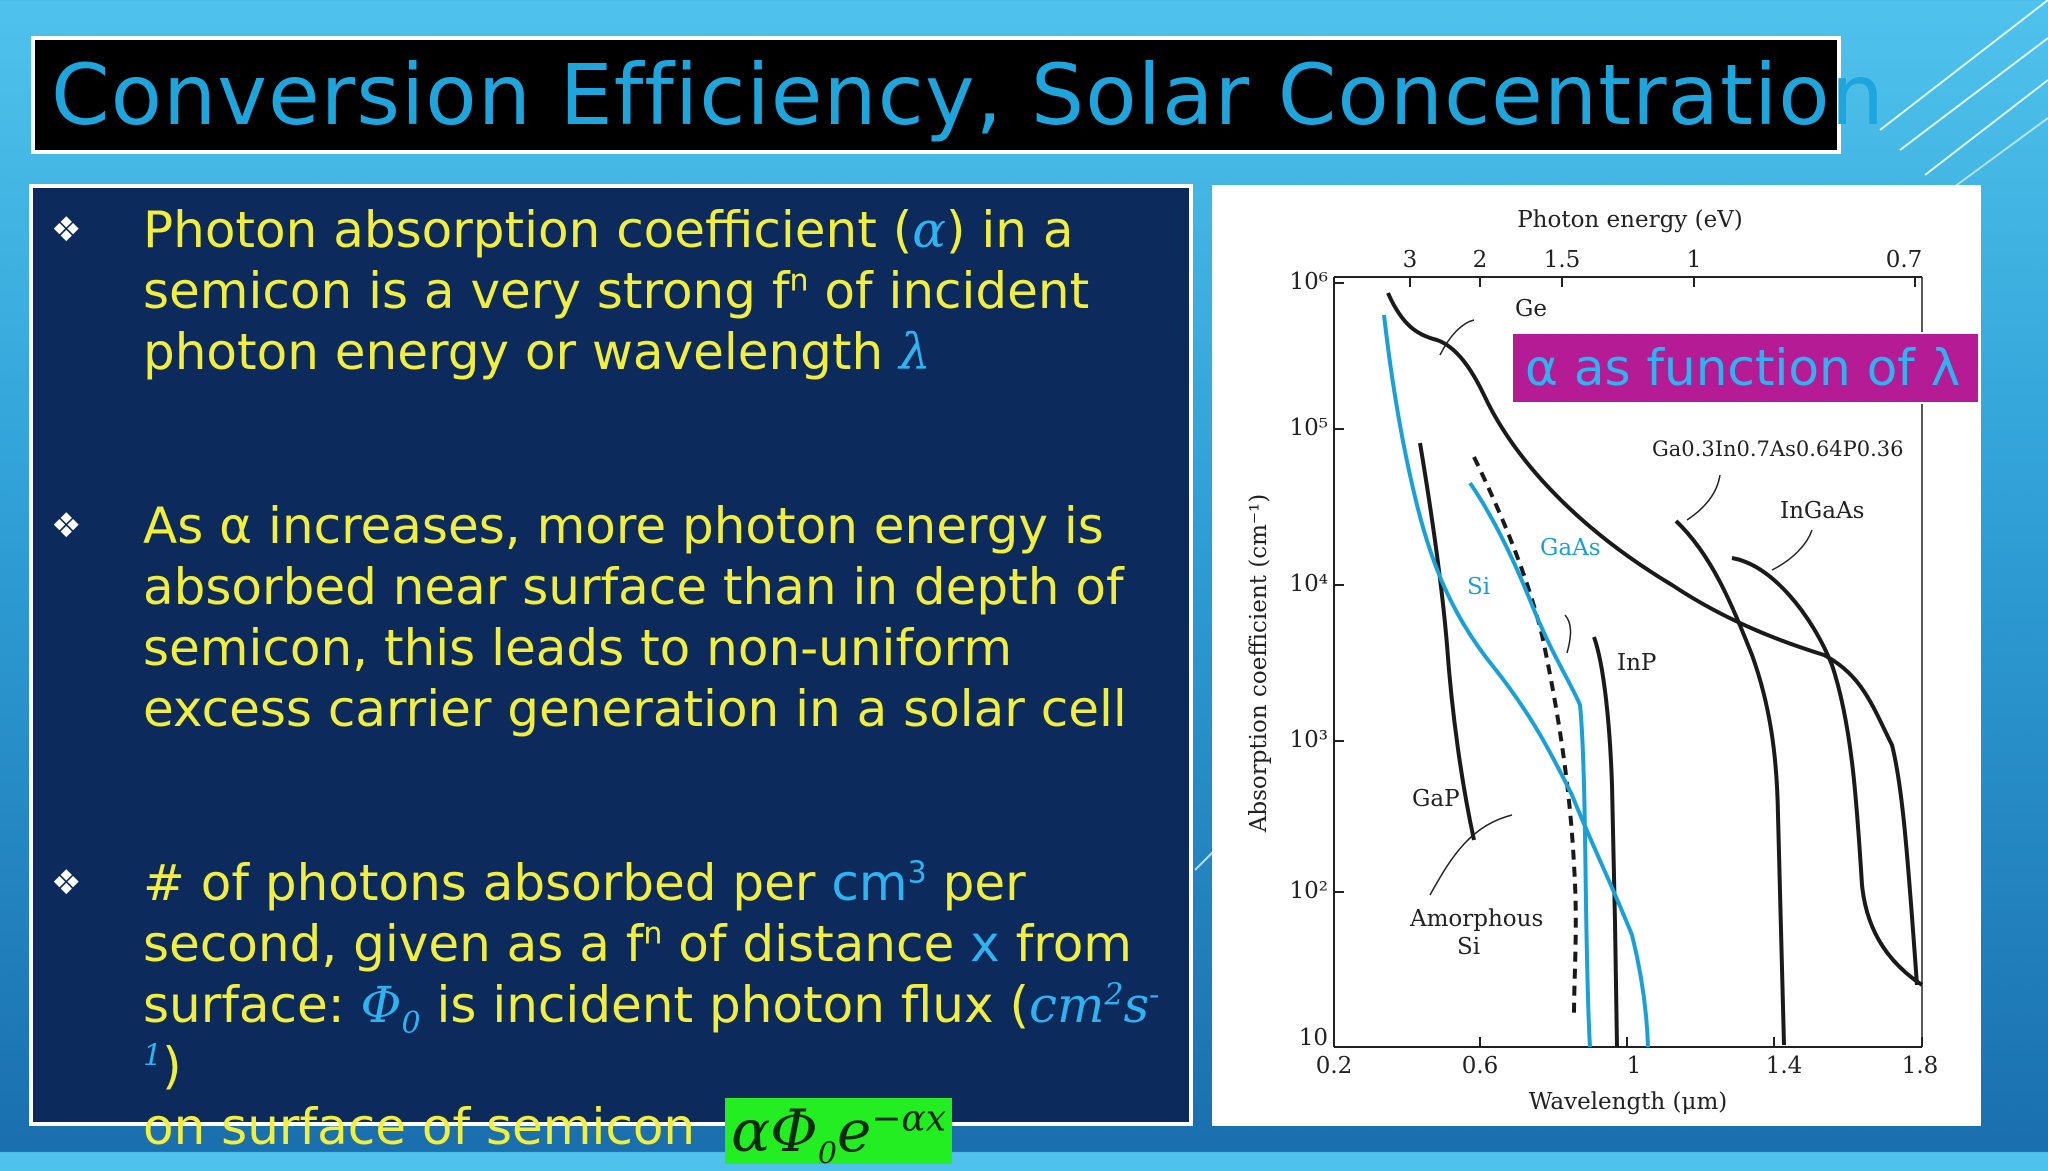 Image resolution: width=2048 pixels, height=1171 pixels. What do you see at coordinates (1694, 260) in the screenshot?
I see `top-tick-label: 1` at bounding box center [1694, 260].